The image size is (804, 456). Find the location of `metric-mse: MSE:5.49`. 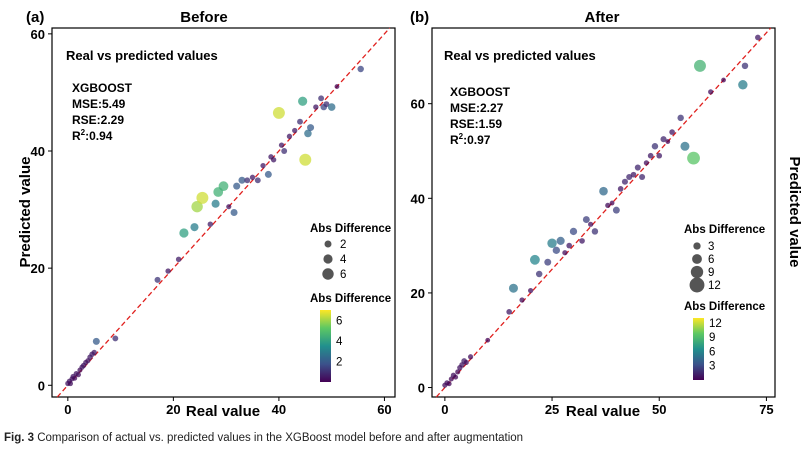

metric-mse: MSE:5.49 is located at coordinates (99, 104).